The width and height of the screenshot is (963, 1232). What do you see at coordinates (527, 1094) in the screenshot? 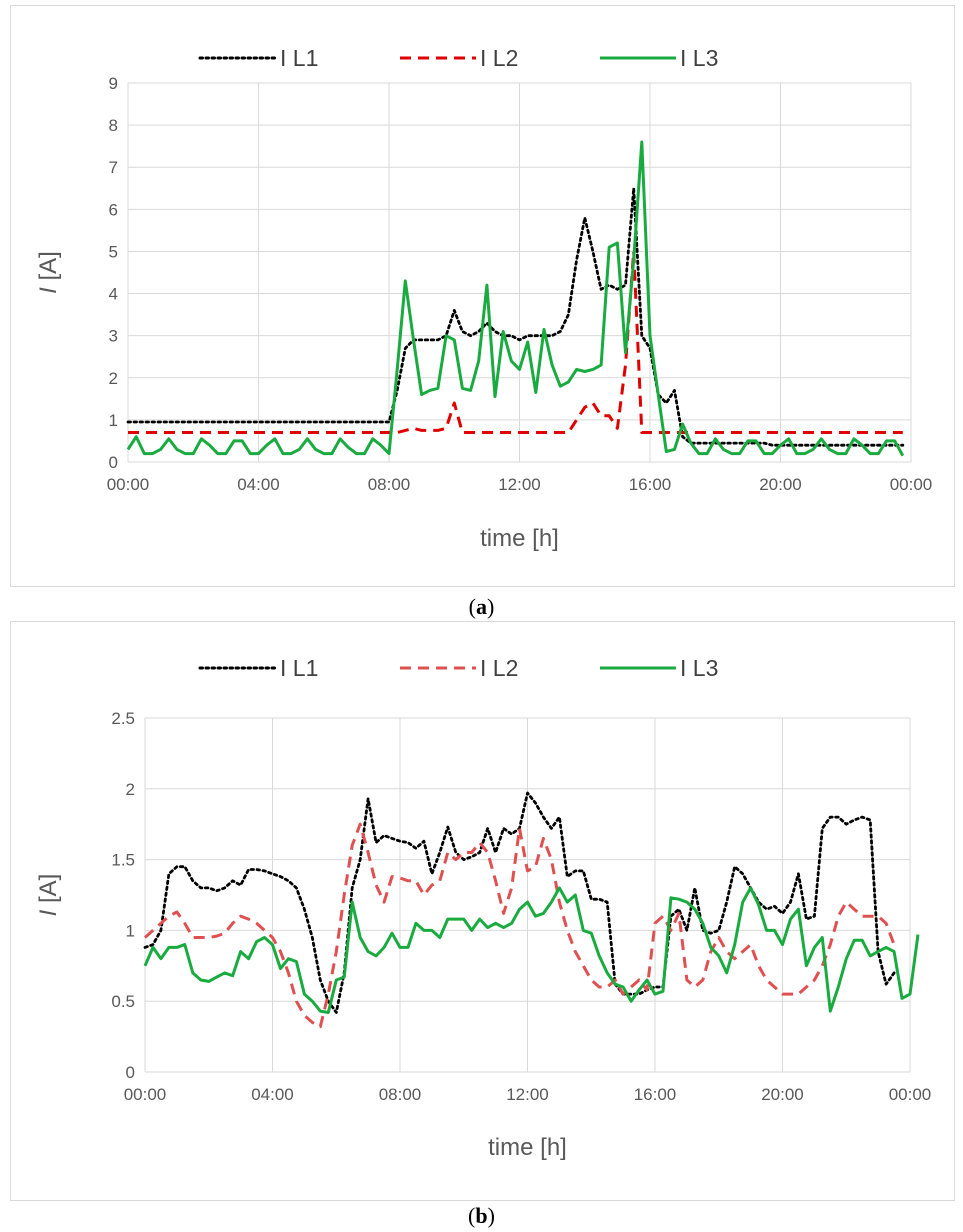
I see `chart-b-x-tick-label: 12:00` at bounding box center [527, 1094].